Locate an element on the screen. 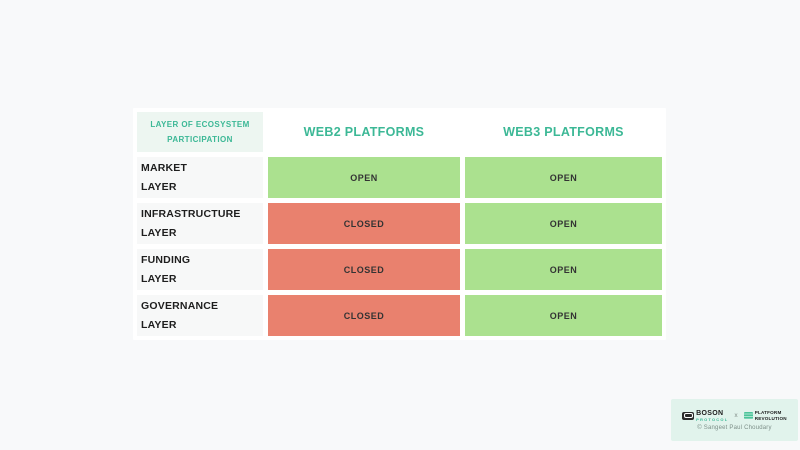  row-label-infrastructure: INFRASTRUCTURE LAYER is located at coordinates (200, 223).